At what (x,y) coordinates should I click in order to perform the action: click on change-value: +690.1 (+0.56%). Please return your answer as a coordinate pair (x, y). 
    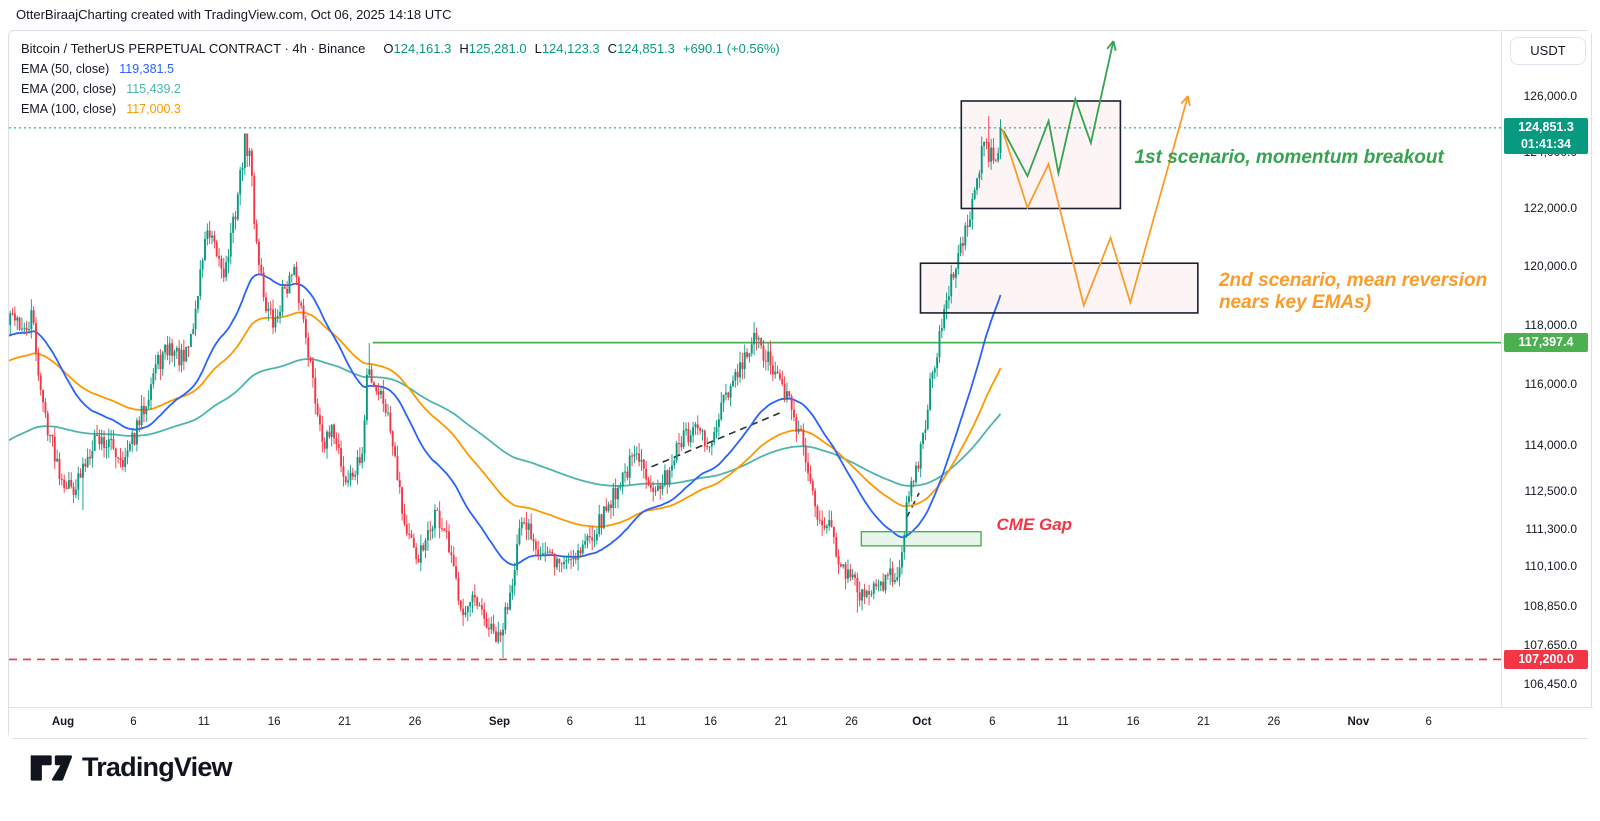
    Looking at the image, I should click on (731, 48).